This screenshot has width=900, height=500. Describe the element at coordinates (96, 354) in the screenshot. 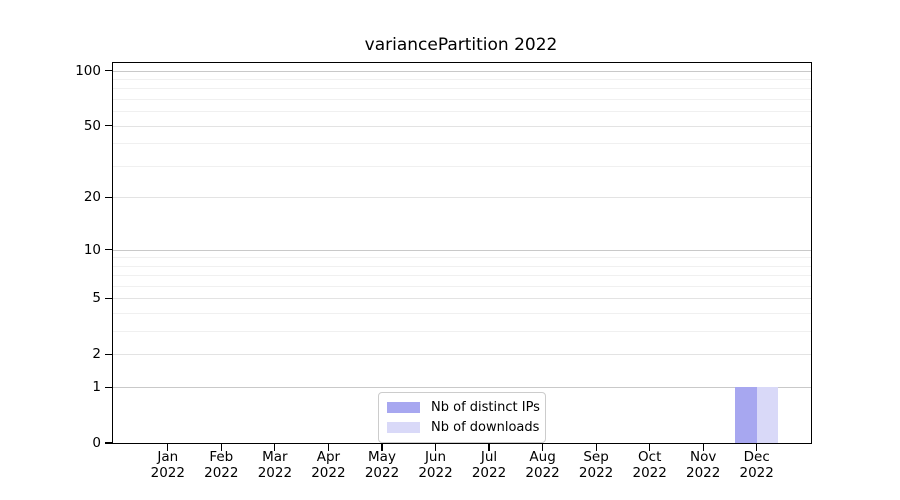

I see `y-tick-label: 2` at that location.